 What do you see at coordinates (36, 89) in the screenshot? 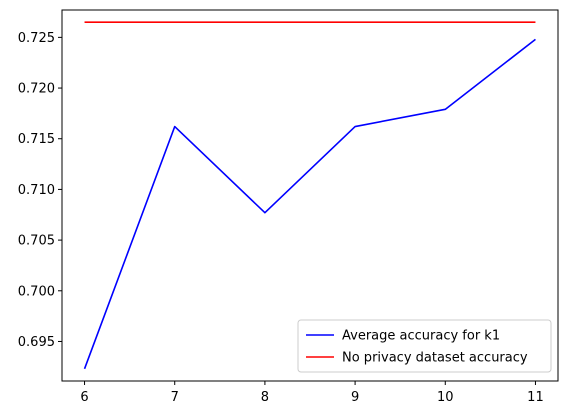
I see `y-tick-label: 0.720` at bounding box center [36, 89].